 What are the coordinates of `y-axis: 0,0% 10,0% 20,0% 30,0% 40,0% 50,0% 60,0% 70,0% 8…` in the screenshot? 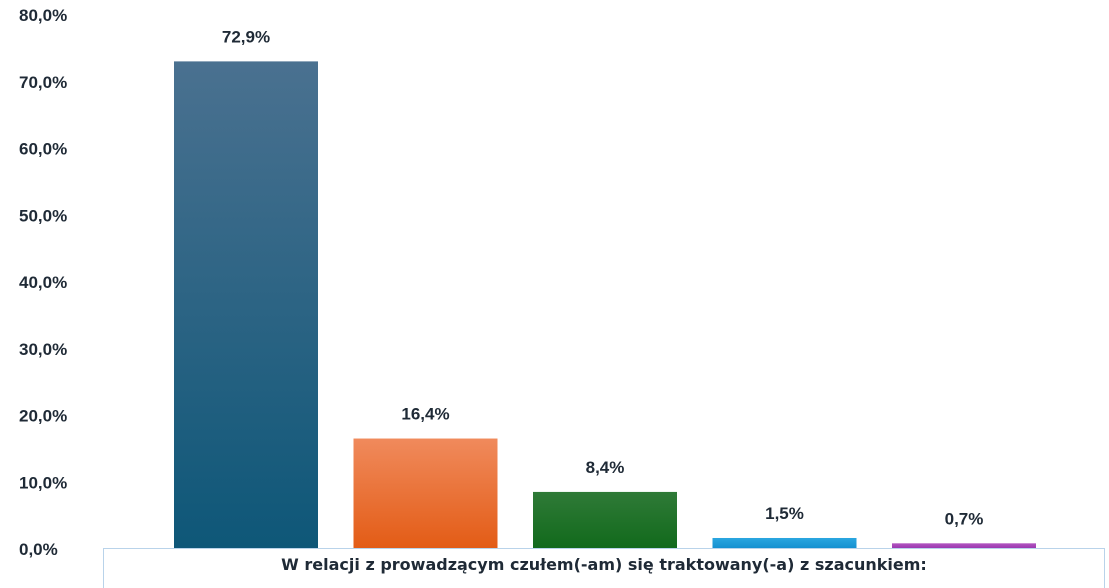 It's located at (43, 282).